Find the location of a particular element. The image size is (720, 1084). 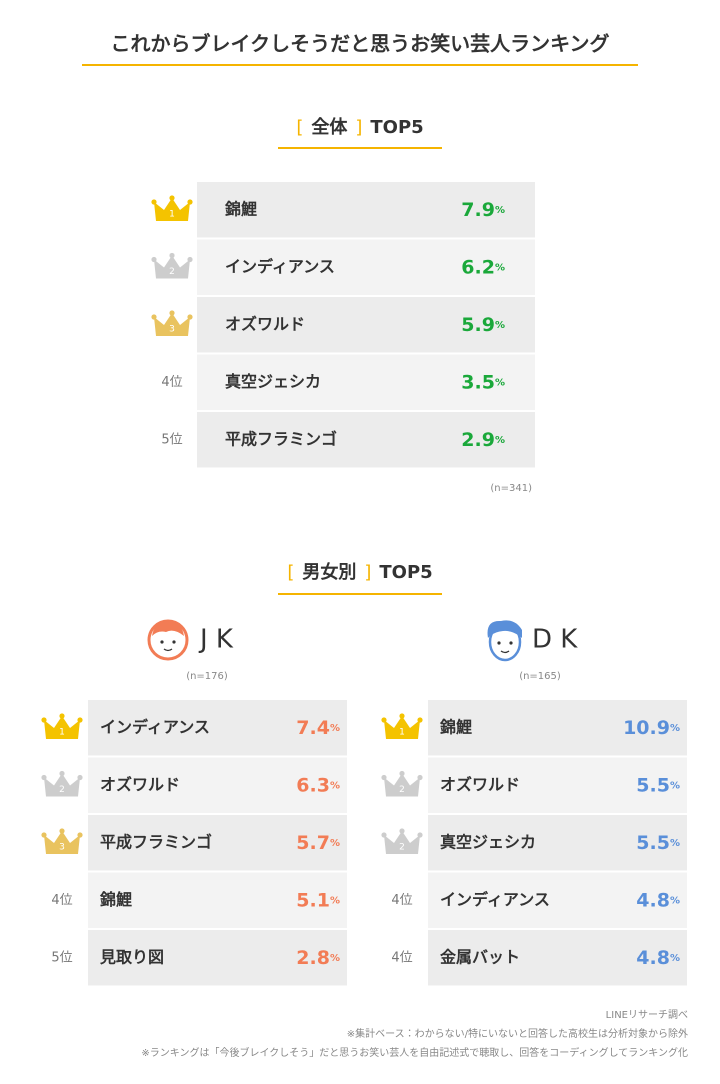

value: 5.1% is located at coordinates (318, 900).